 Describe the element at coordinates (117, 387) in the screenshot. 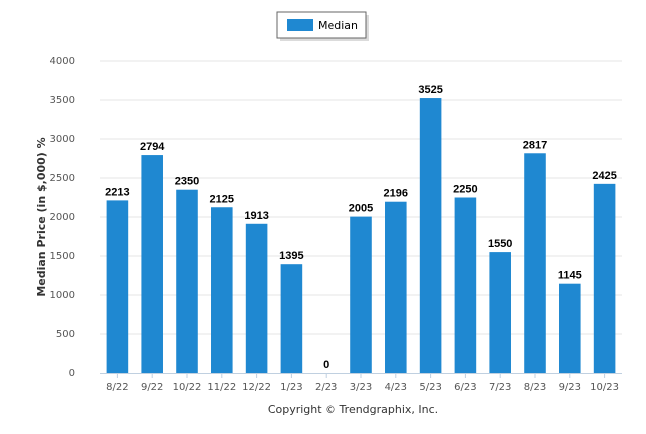

I see `x-tick-label: 8/22` at that location.